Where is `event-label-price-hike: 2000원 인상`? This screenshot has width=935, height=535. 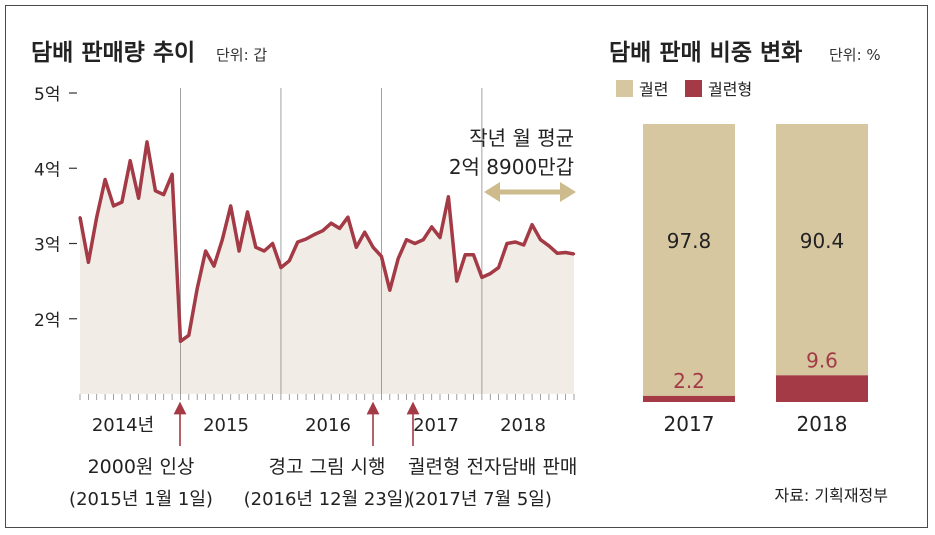 event-label-price-hike: 2000원 인상 is located at coordinates (141, 467).